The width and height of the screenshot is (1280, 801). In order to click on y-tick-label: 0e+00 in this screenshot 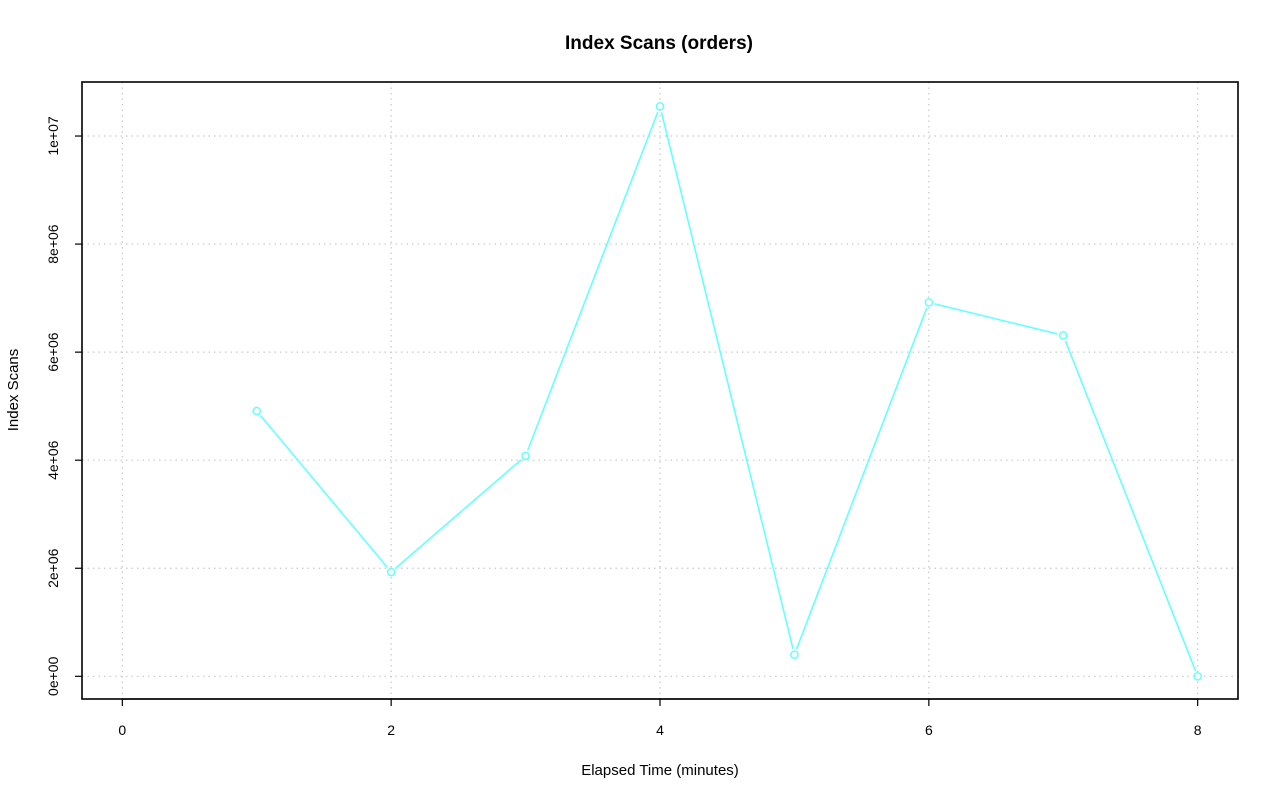, I will do `click(53, 676)`.